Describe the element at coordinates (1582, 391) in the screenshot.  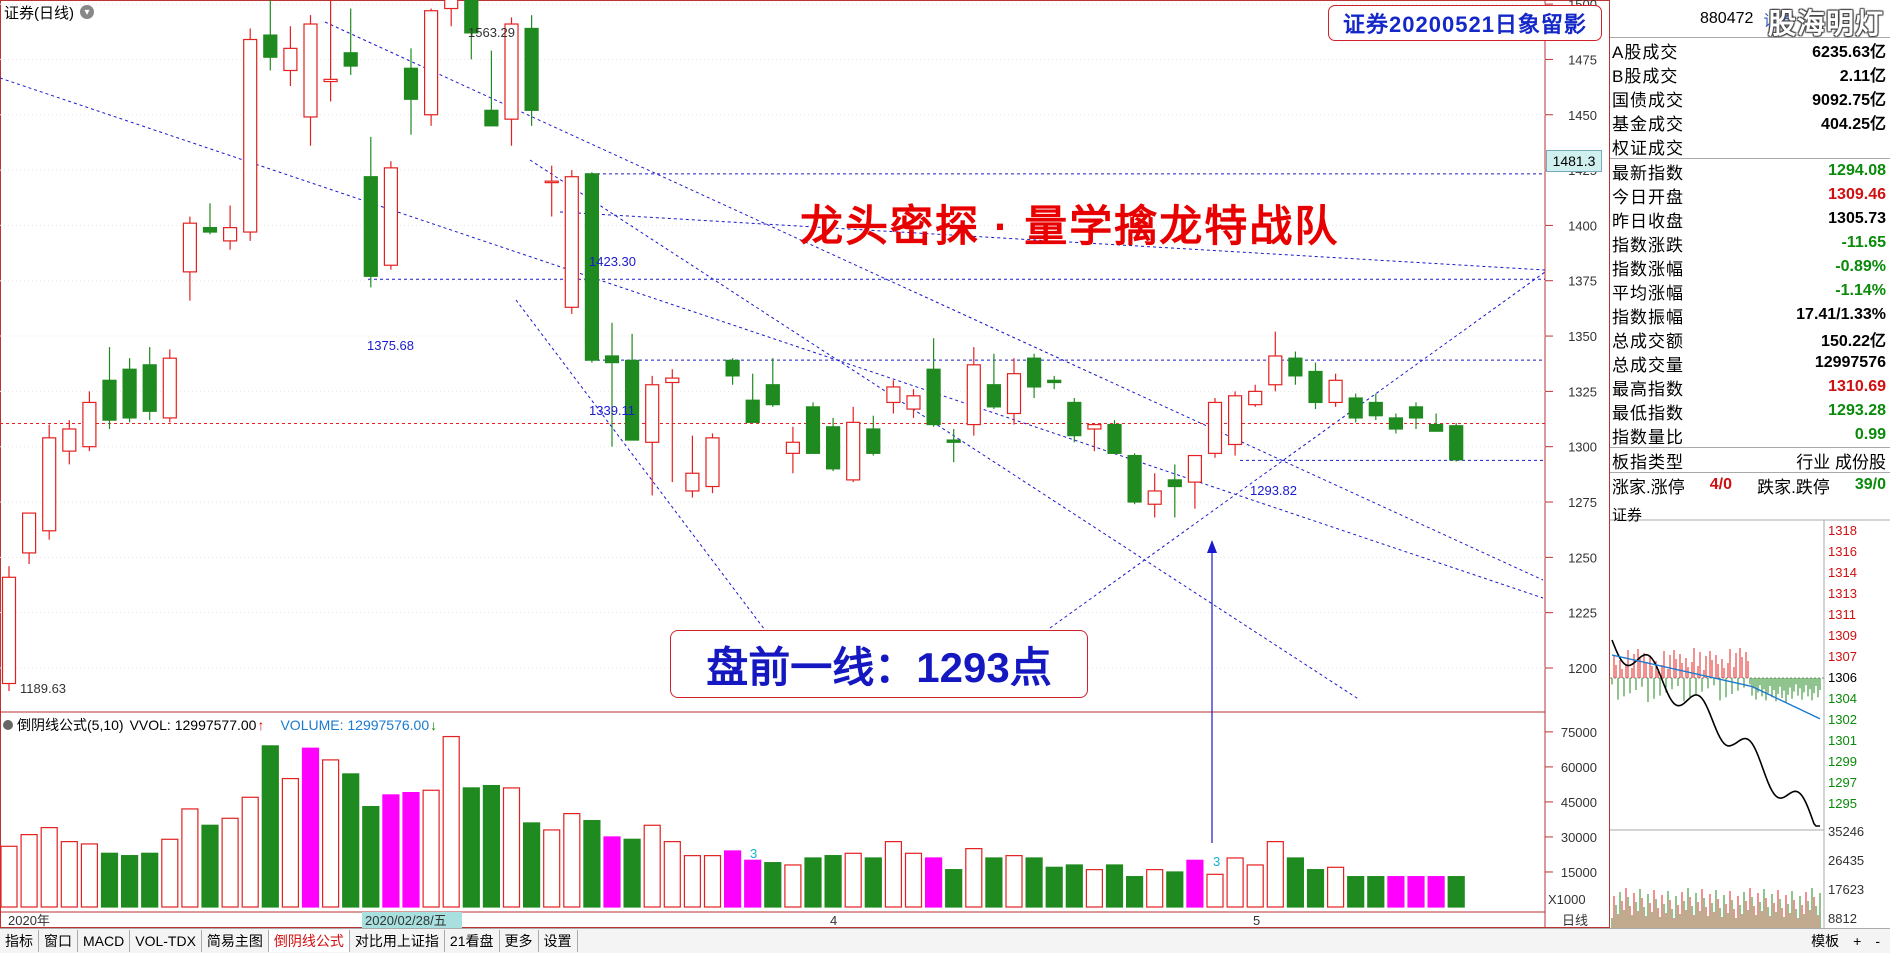
I see `price-tick-label: 1325` at that location.